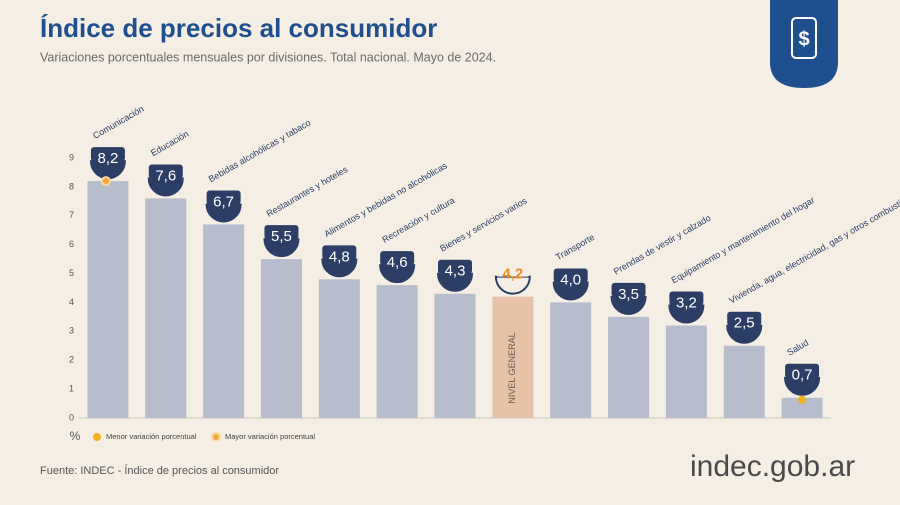 Image resolution: width=900 pixels, height=505 pixels. What do you see at coordinates (744, 323) in the screenshot?
I see `value-label: 2,5` at bounding box center [744, 323].